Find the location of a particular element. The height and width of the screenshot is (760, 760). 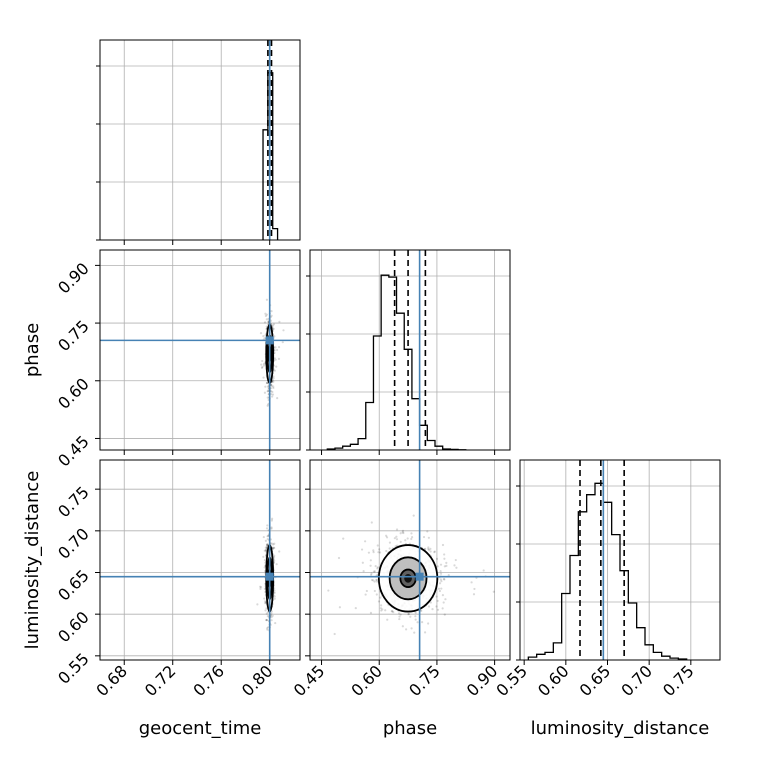

panel-phase-phase is located at coordinates (408, 352).